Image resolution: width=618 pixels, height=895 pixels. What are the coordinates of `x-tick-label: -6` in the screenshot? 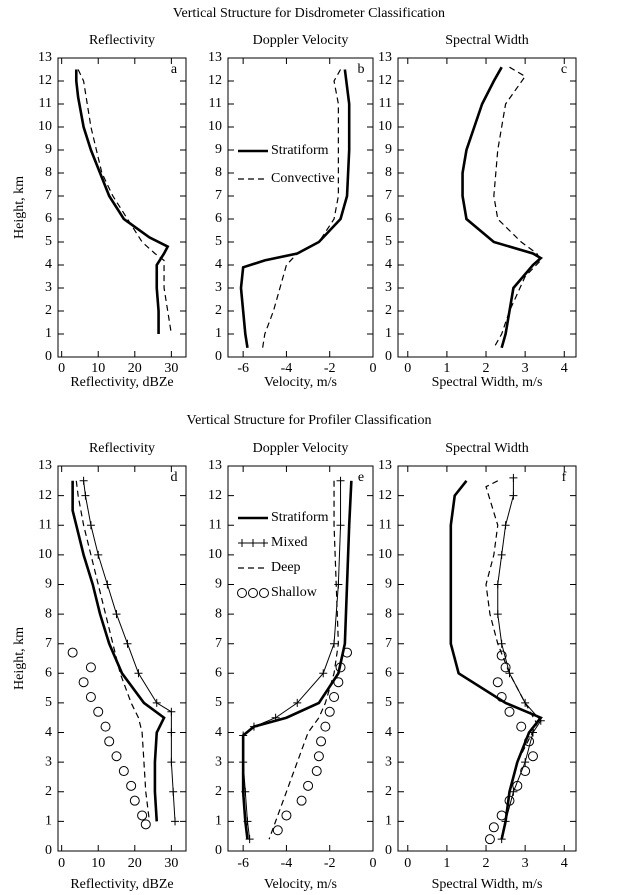 It's located at (243, 863).